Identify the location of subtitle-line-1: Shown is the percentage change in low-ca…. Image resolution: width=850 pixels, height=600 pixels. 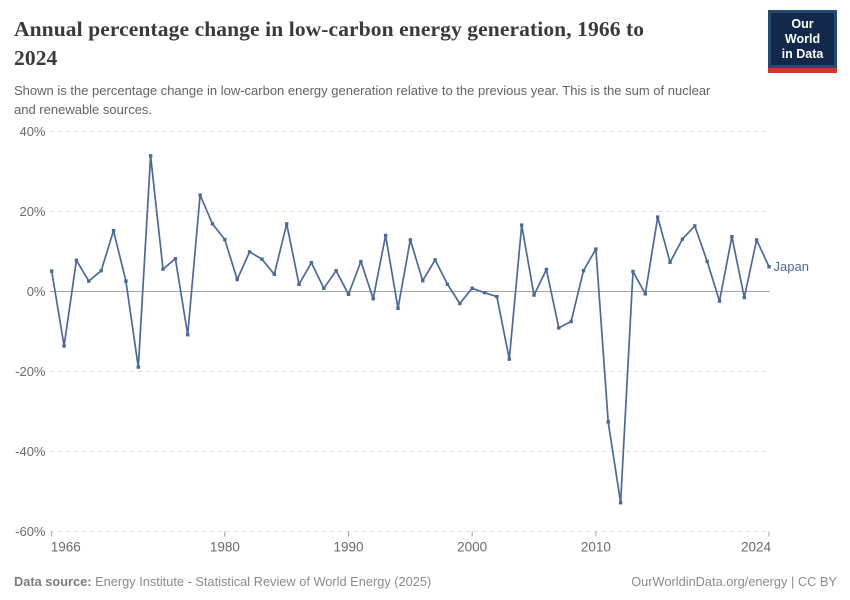
(362, 91).